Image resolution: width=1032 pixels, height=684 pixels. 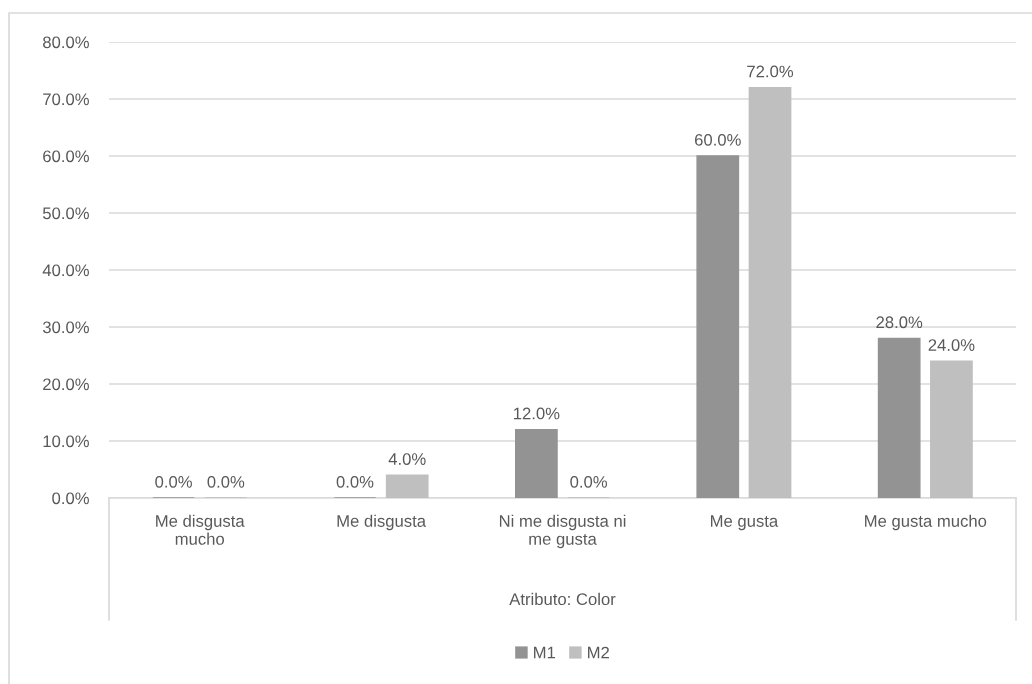 I want to click on x-axis-title: Atributo: Color, so click(x=562, y=599).